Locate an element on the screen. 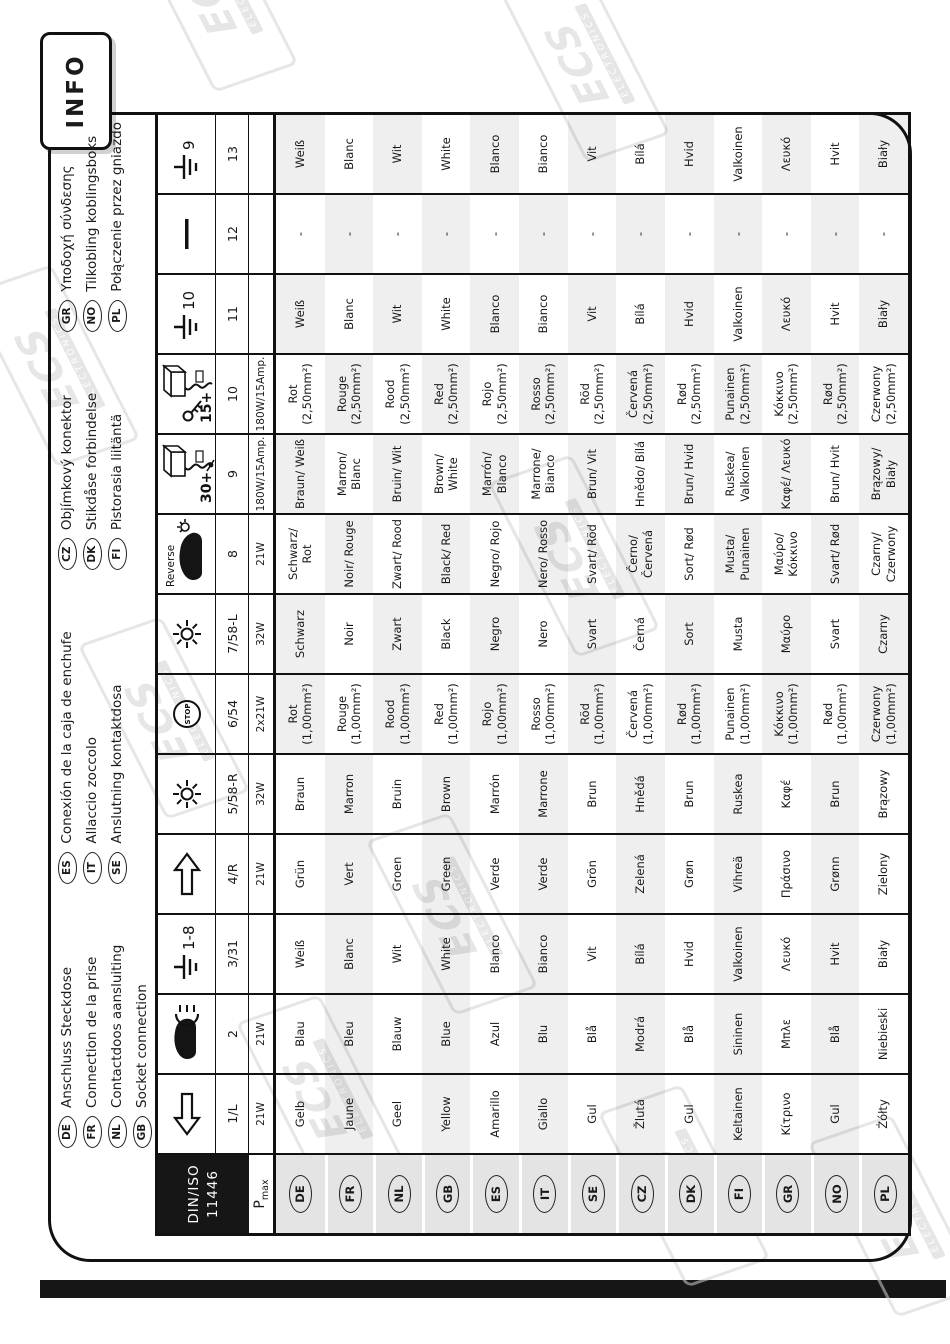 This screenshot has height=1344, width=950. color-cell: Green is located at coordinates (446, 875).